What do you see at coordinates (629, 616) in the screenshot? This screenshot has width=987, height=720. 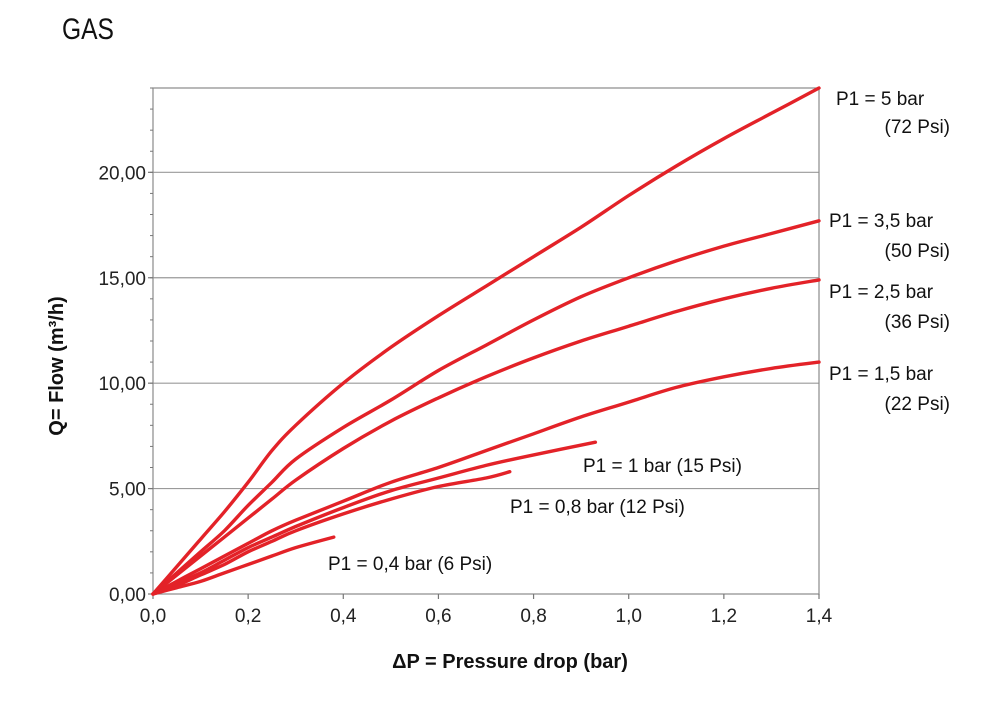 I see `x-tick-label: 1,0` at bounding box center [629, 616].